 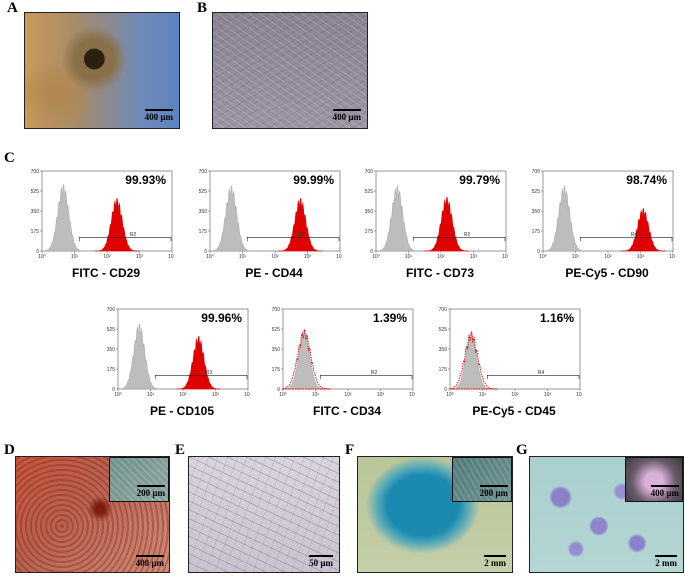 I want to click on panel-f-inset-scale-label: 200 µm, so click(x=493, y=493).